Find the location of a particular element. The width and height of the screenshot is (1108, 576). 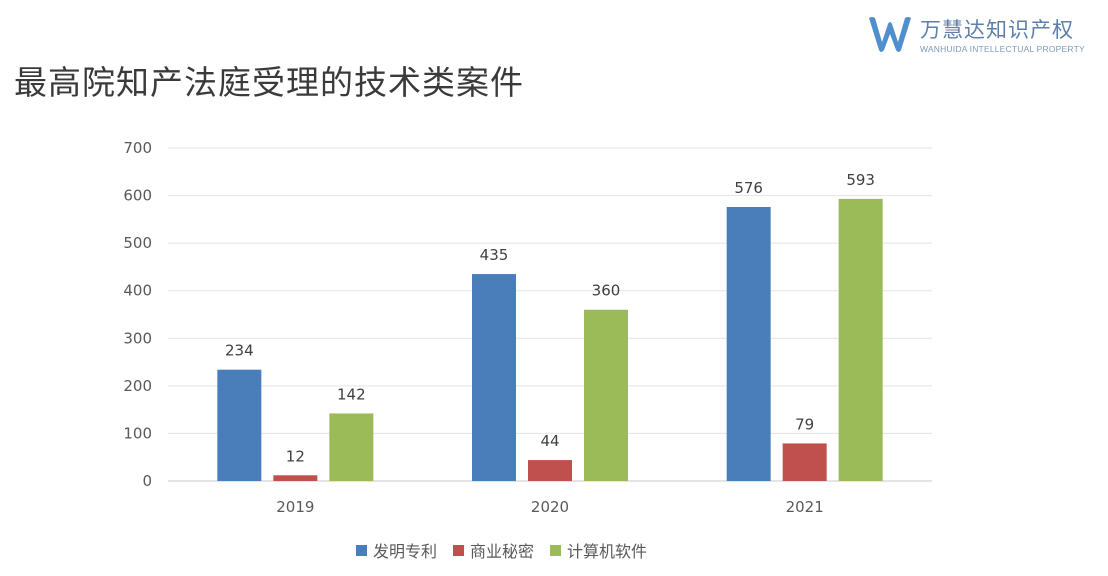

x-tick-label: 2019 is located at coordinates (295, 507).